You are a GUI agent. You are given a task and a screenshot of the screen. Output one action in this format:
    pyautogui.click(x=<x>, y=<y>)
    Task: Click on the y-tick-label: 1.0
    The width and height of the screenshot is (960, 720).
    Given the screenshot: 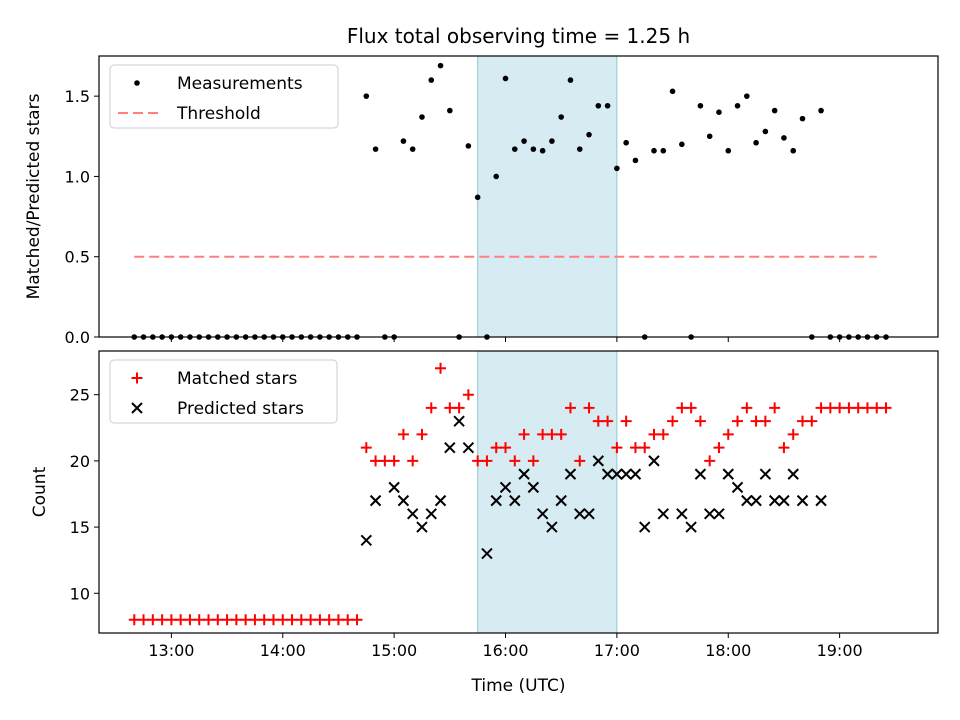 What is the action you would take?
    pyautogui.click(x=77, y=176)
    